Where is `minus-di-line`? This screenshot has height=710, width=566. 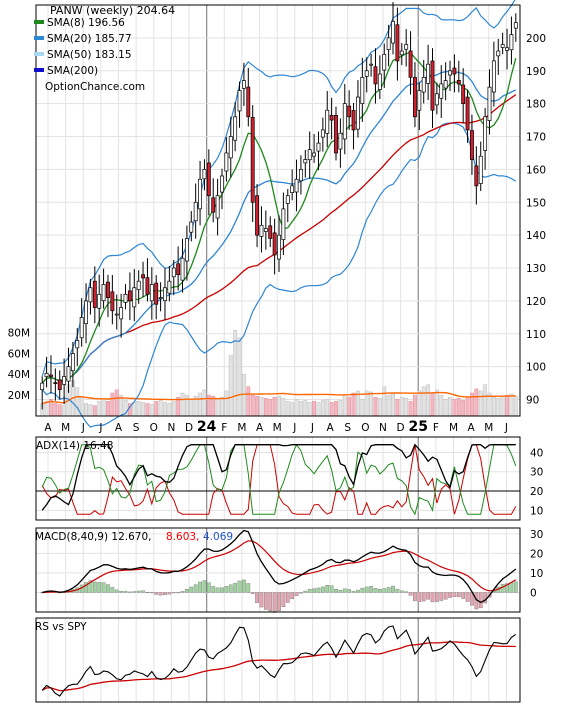 minus-di-line is located at coordinates (279, 479).